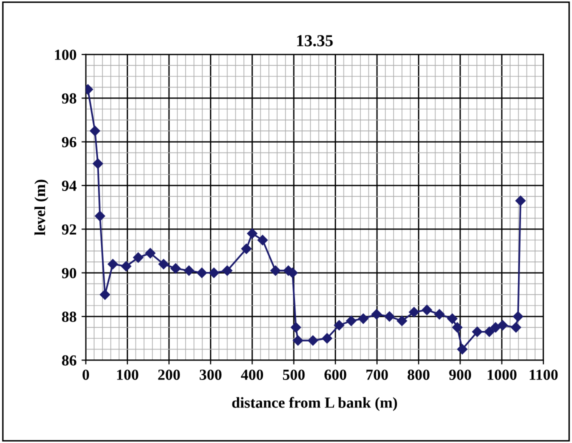 This screenshot has width=572, height=443. Describe the element at coordinates (65, 55) in the screenshot. I see `y-tick-label: 100` at that location.